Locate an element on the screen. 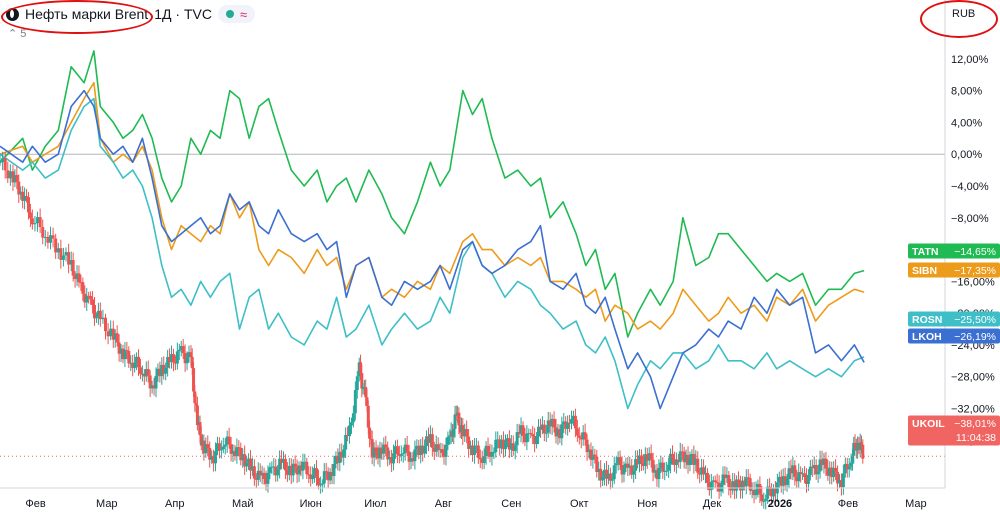  y-tick-label: −4,00% is located at coordinates (970, 187).